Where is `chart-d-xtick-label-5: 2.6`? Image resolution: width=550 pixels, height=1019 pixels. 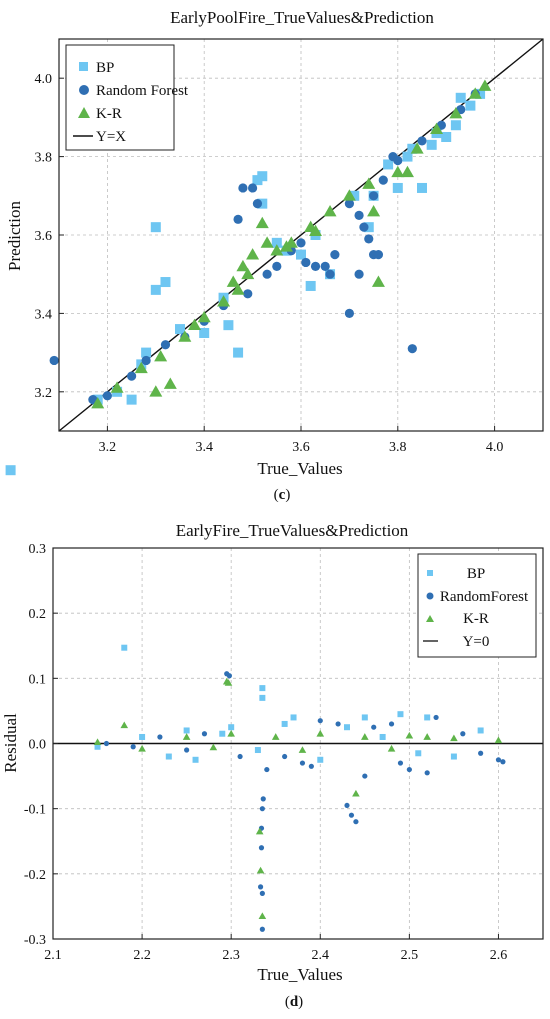
chart-d-xtick-label-5: 2.6 is located at coordinates (499, 955).